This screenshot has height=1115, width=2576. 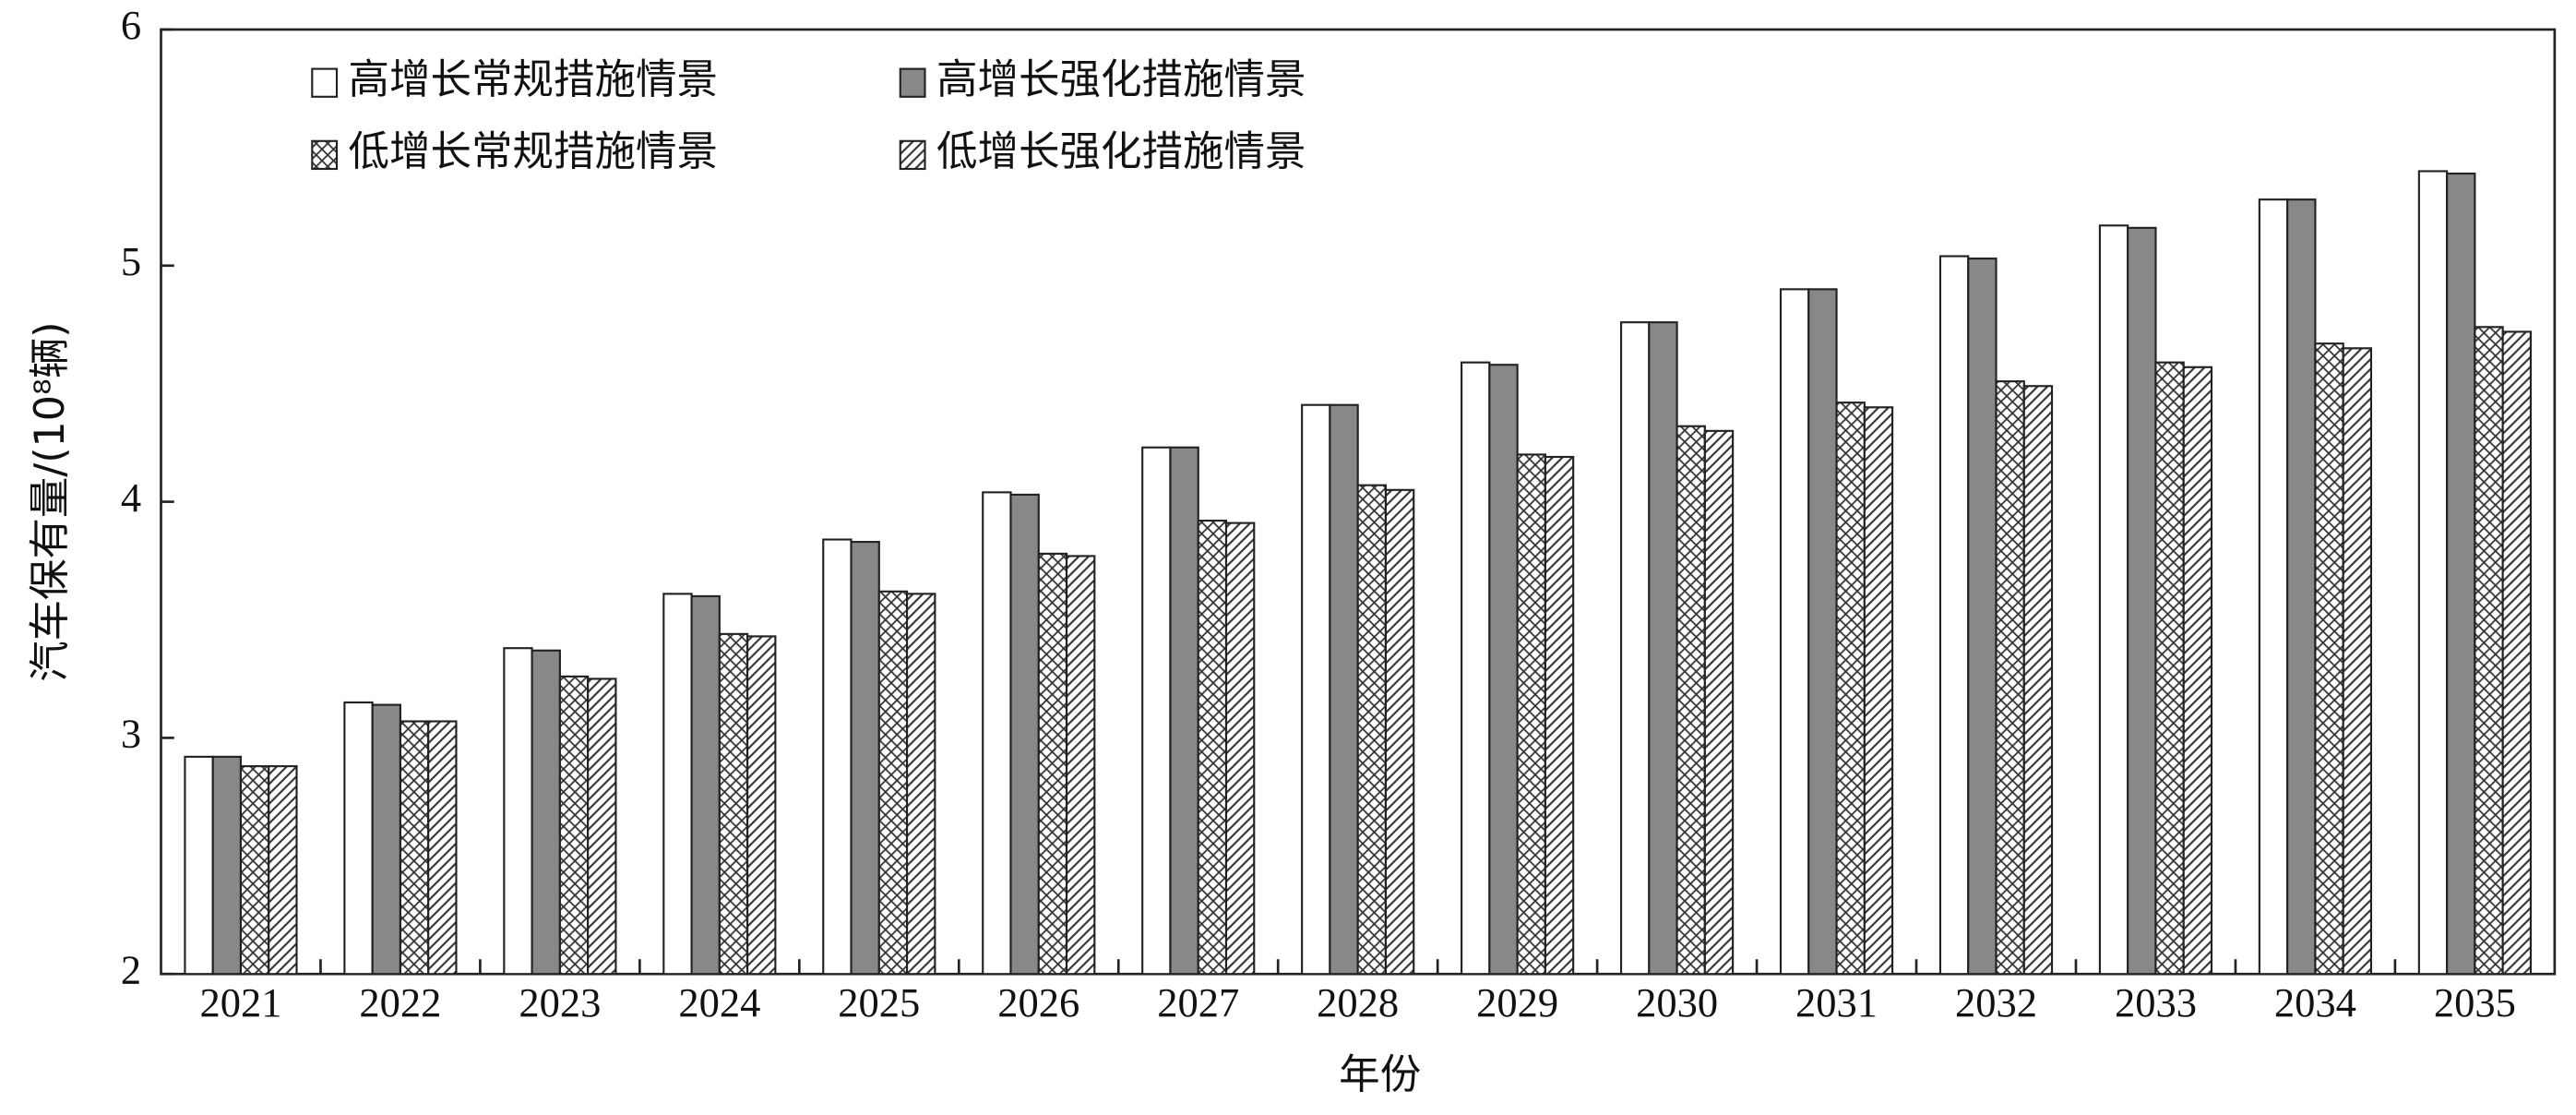 I want to click on y-tick-label: 6, so click(x=131, y=25).